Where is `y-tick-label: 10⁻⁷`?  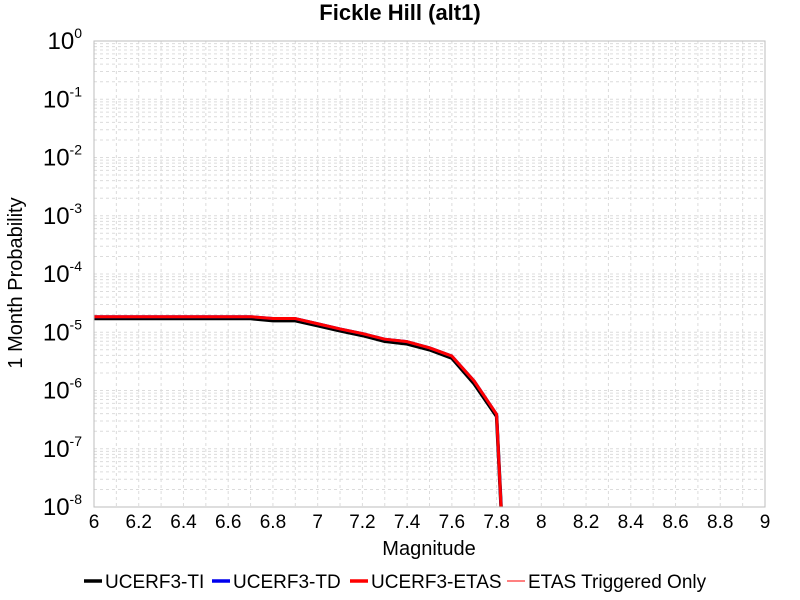
y-tick-label: 10⁻⁷ is located at coordinates (62, 448).